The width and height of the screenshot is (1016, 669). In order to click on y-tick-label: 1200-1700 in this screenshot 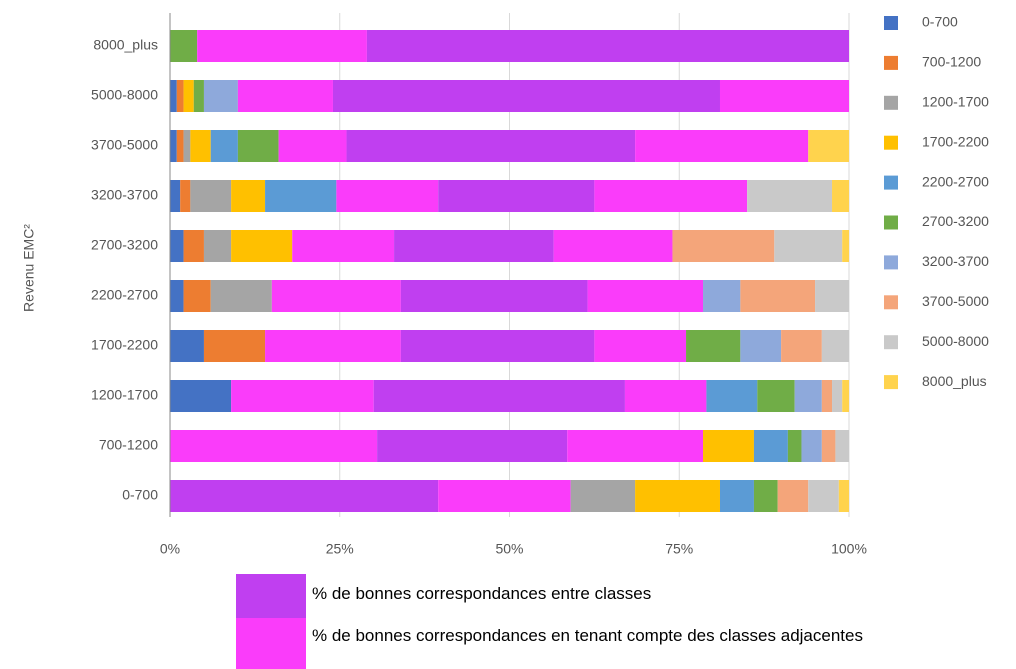, I will do `click(124, 395)`.